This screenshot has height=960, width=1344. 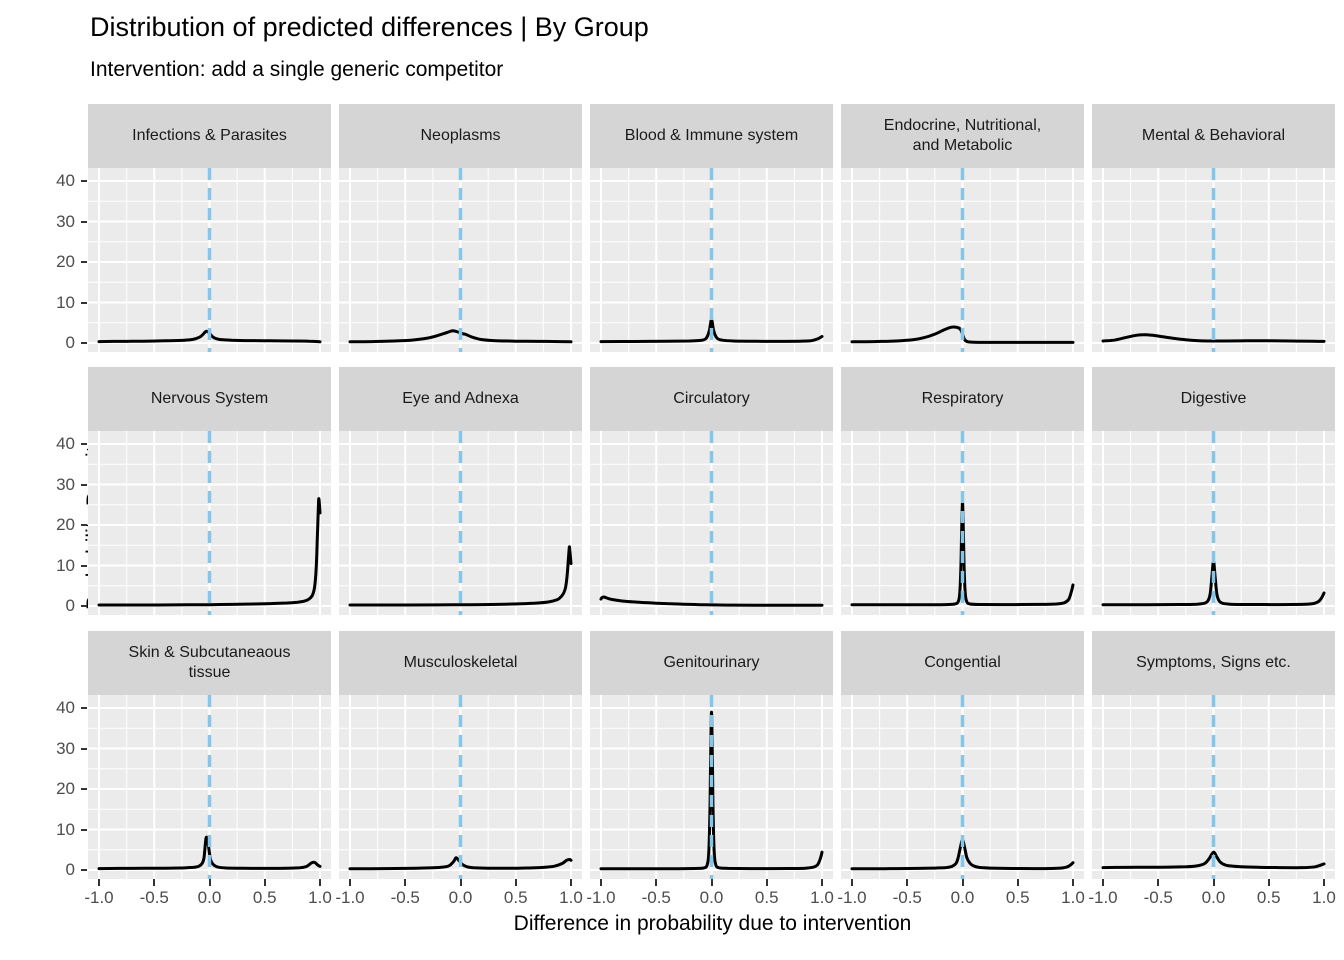 What do you see at coordinates (209, 663) in the screenshot?
I see `facet-strip: Skin & Subcutaneaous tissue` at bounding box center [209, 663].